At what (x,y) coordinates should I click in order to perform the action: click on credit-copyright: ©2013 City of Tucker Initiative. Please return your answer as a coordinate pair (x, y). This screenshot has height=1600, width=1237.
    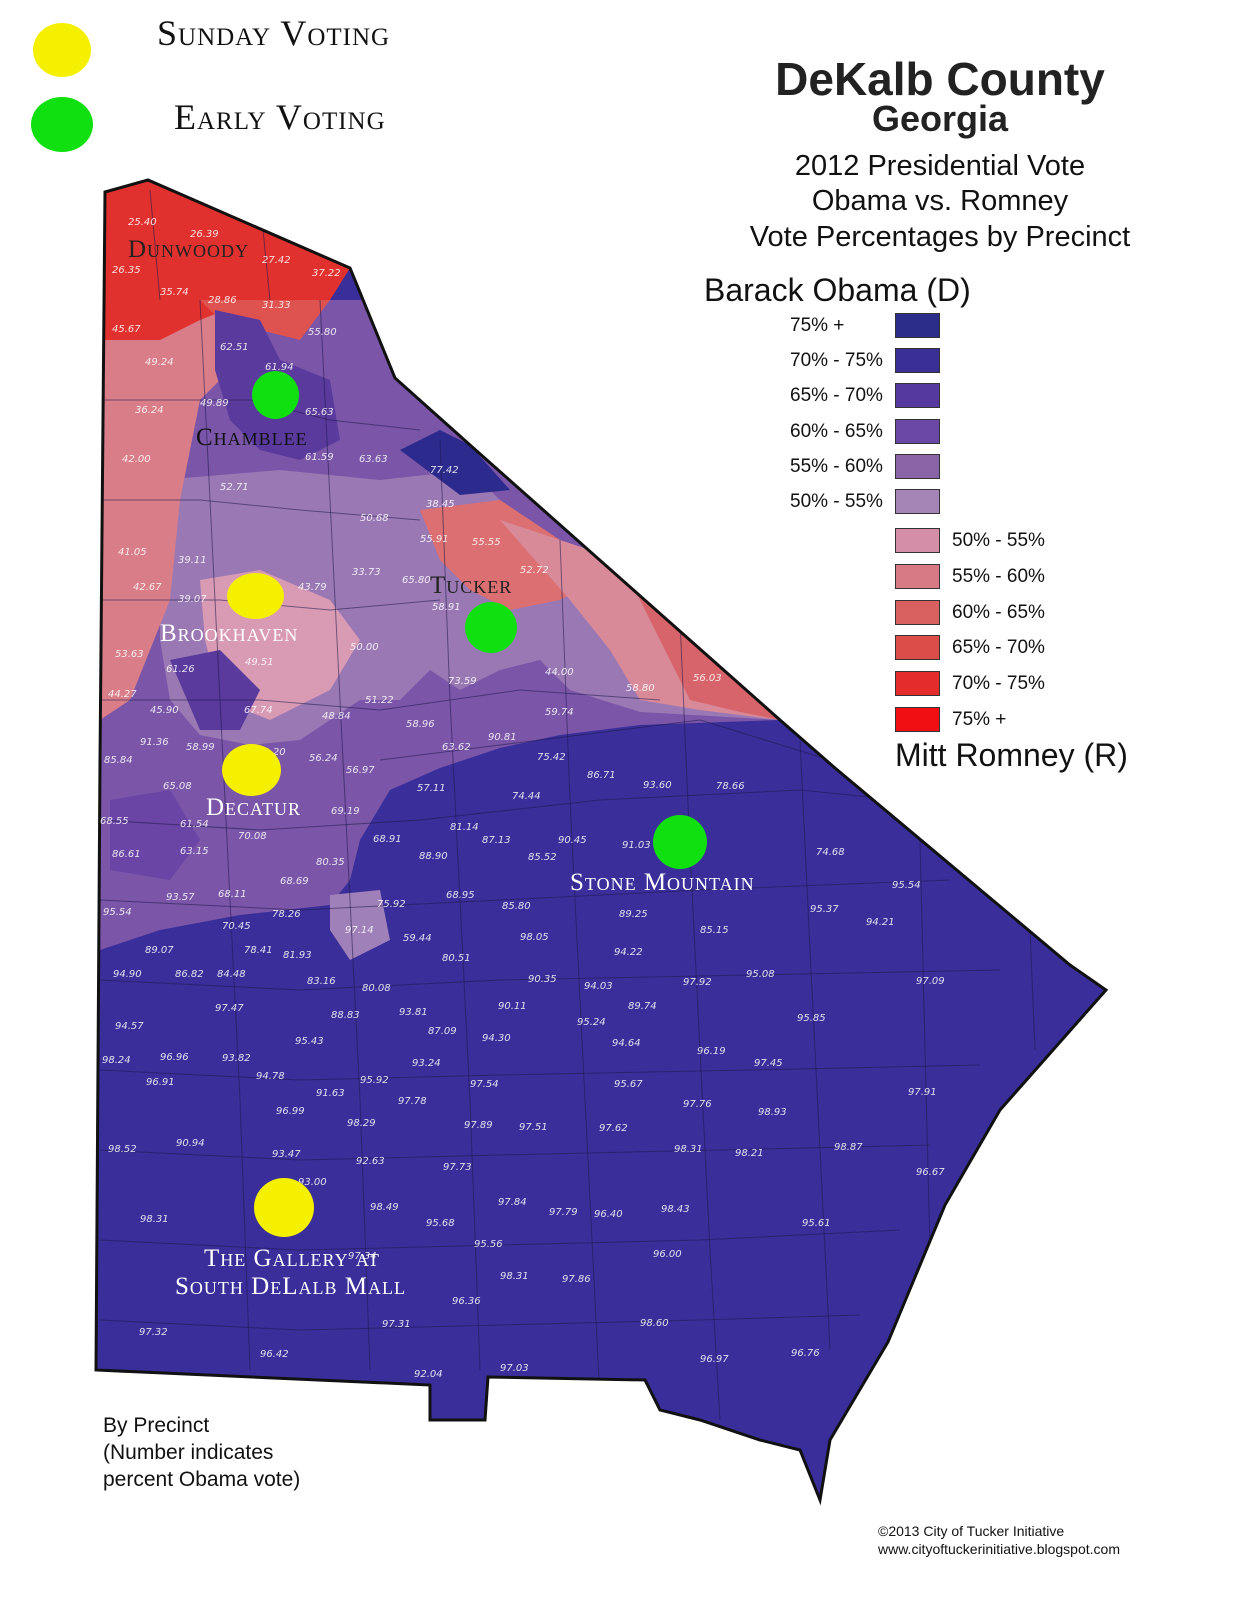
    Looking at the image, I should click on (971, 1531).